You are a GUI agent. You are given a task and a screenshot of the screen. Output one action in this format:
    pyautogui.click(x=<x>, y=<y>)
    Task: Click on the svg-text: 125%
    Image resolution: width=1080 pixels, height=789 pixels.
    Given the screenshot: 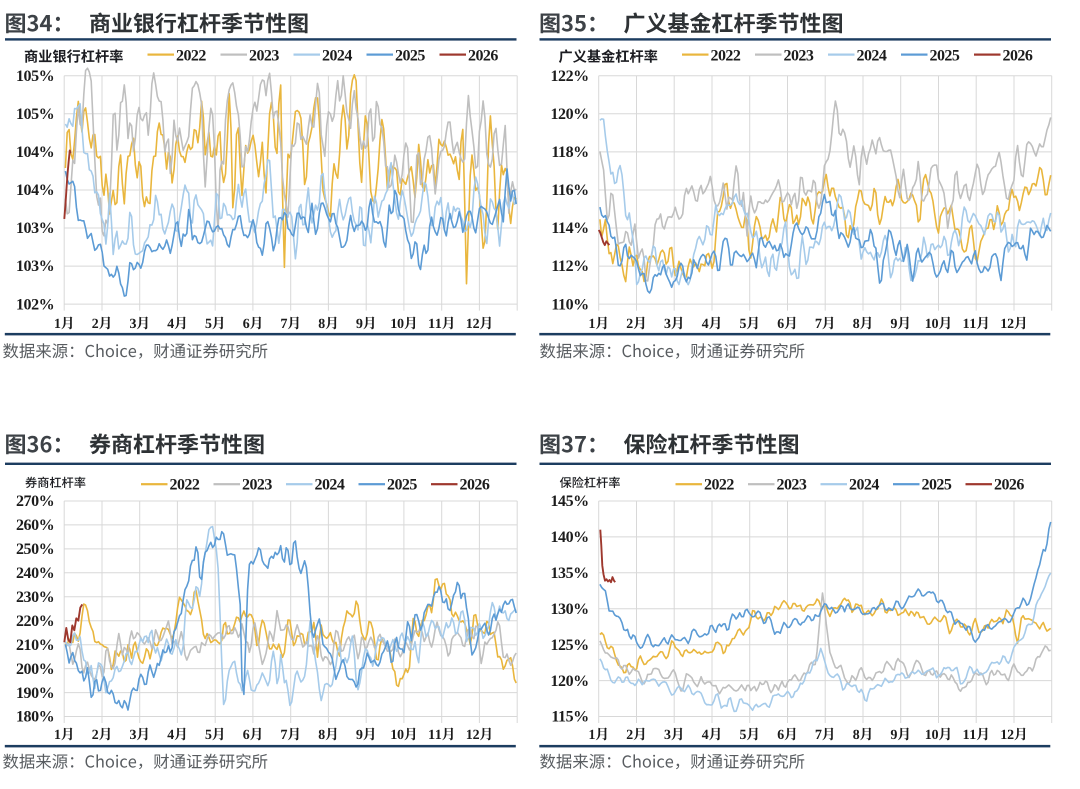 What is the action you would take?
    pyautogui.click(x=569, y=645)
    